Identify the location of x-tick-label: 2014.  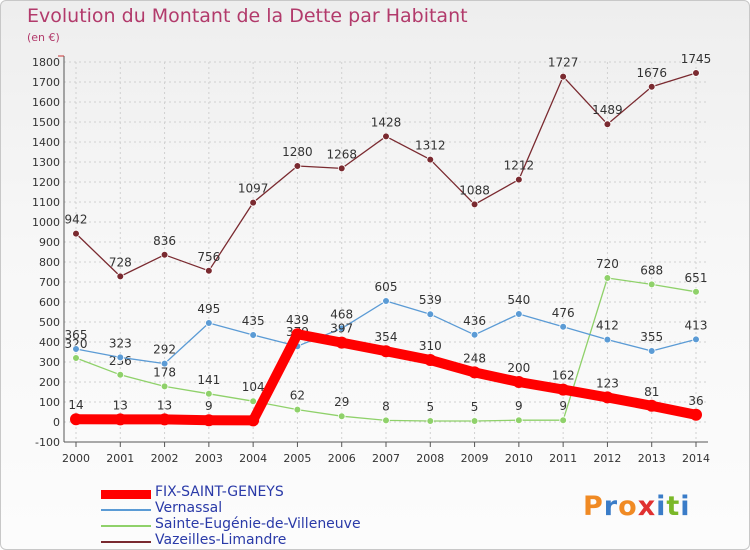
(696, 458).